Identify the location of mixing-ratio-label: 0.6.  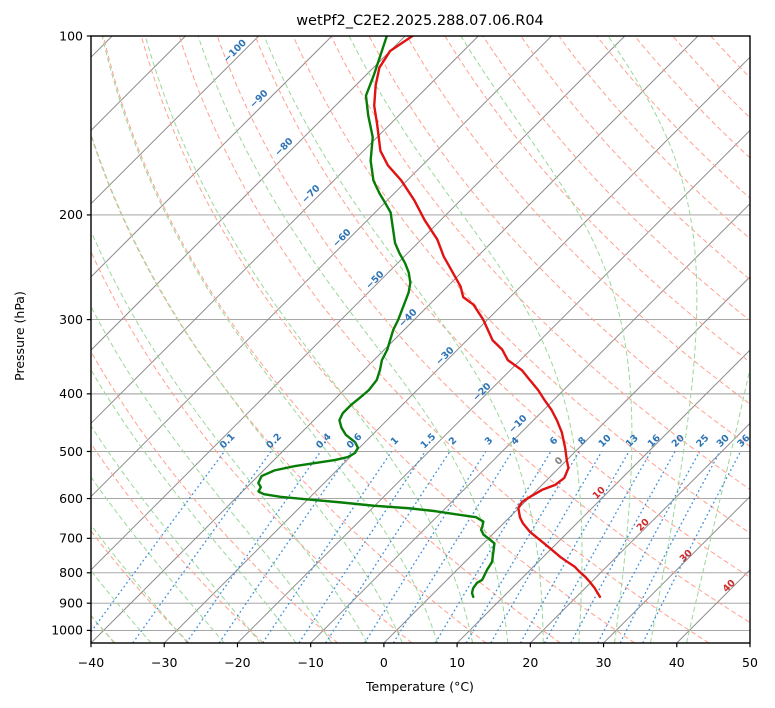
(355, 441).